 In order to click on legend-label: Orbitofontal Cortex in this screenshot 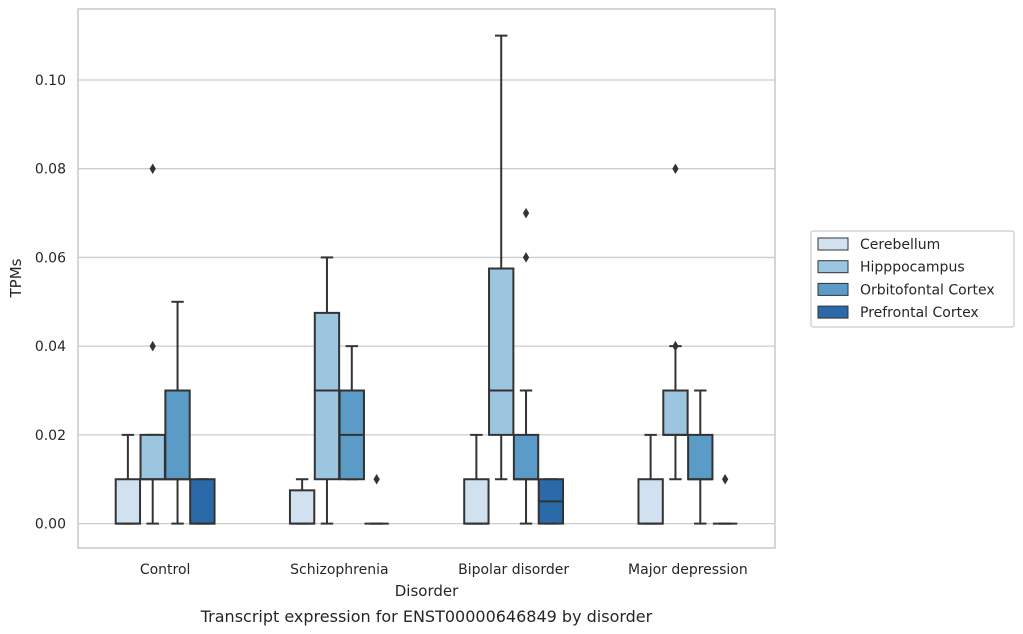, I will do `click(927, 290)`.